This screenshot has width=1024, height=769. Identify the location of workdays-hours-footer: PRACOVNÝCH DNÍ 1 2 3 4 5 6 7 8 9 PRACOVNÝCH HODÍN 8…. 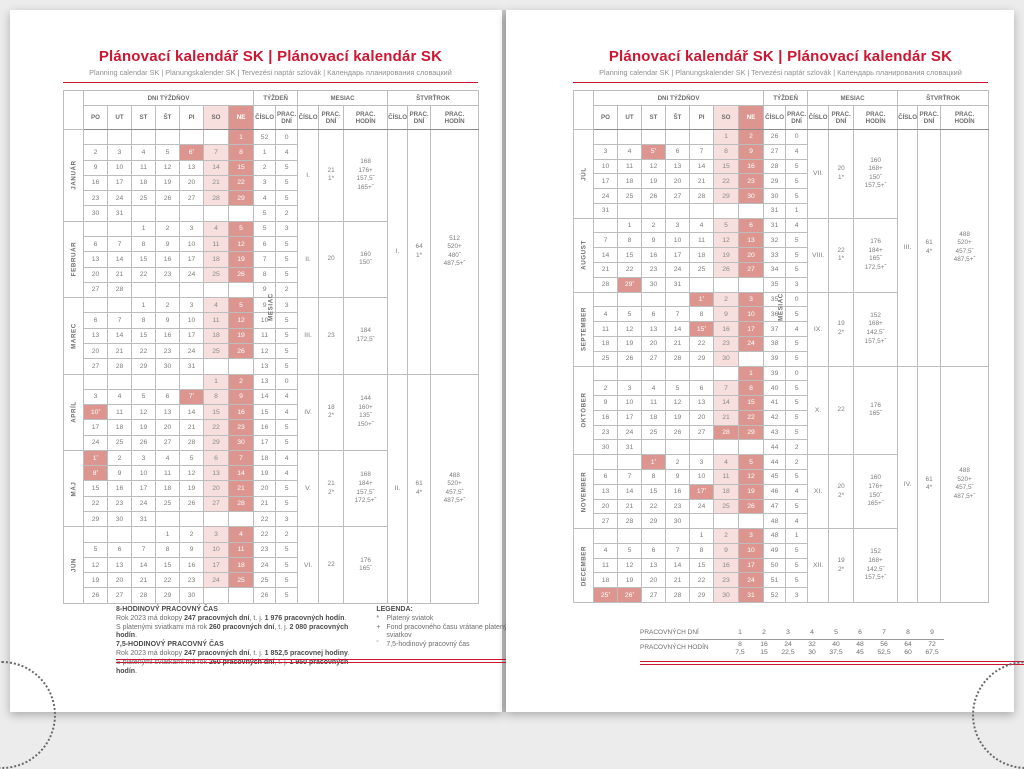
(832, 643).